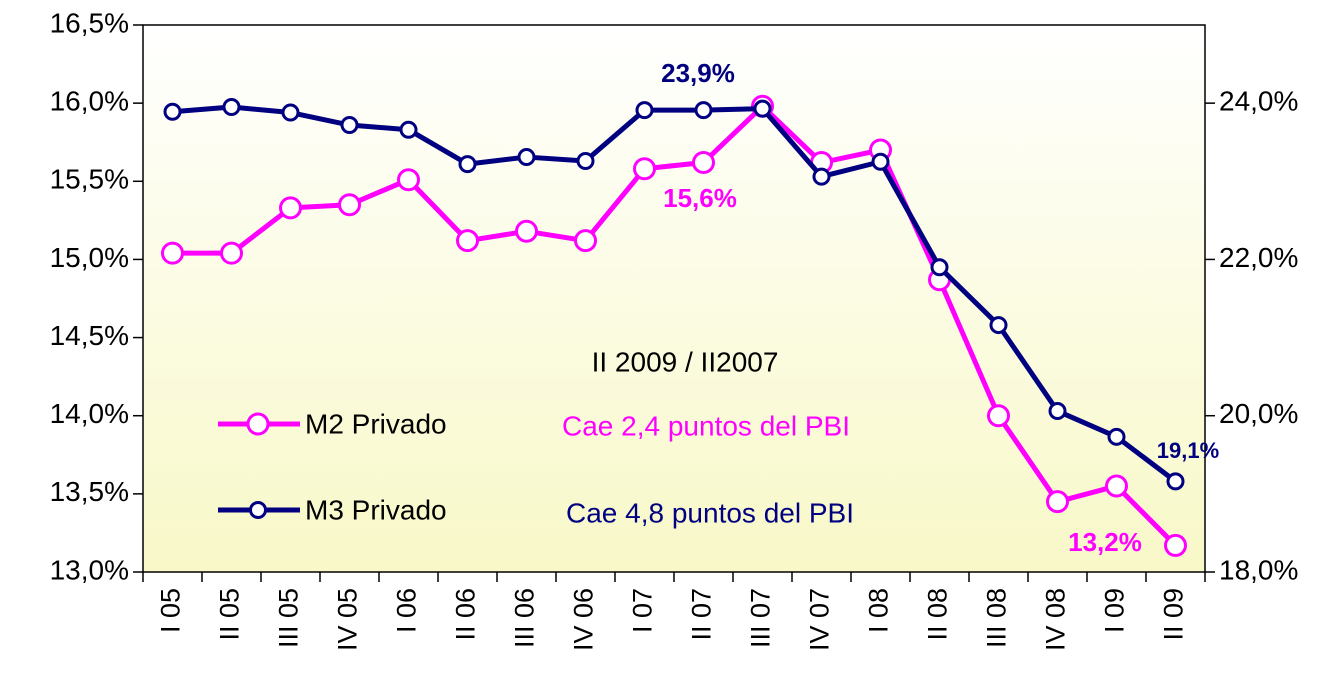  What do you see at coordinates (685, 361) in the screenshot?
I see `annotation: II 2009 / II2007` at bounding box center [685, 361].